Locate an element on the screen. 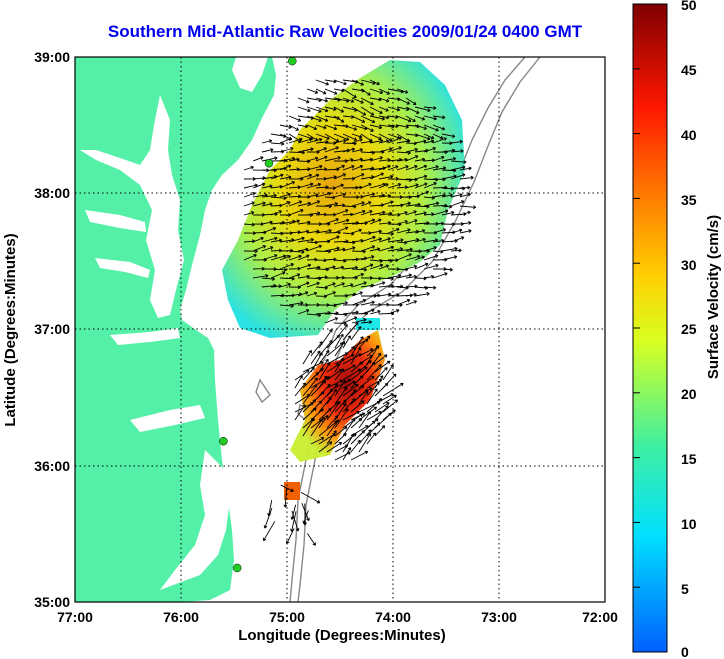 Image resolution: width=724 pixels, height=659 pixels. colorbar-tick-label: 40 is located at coordinates (689, 135).